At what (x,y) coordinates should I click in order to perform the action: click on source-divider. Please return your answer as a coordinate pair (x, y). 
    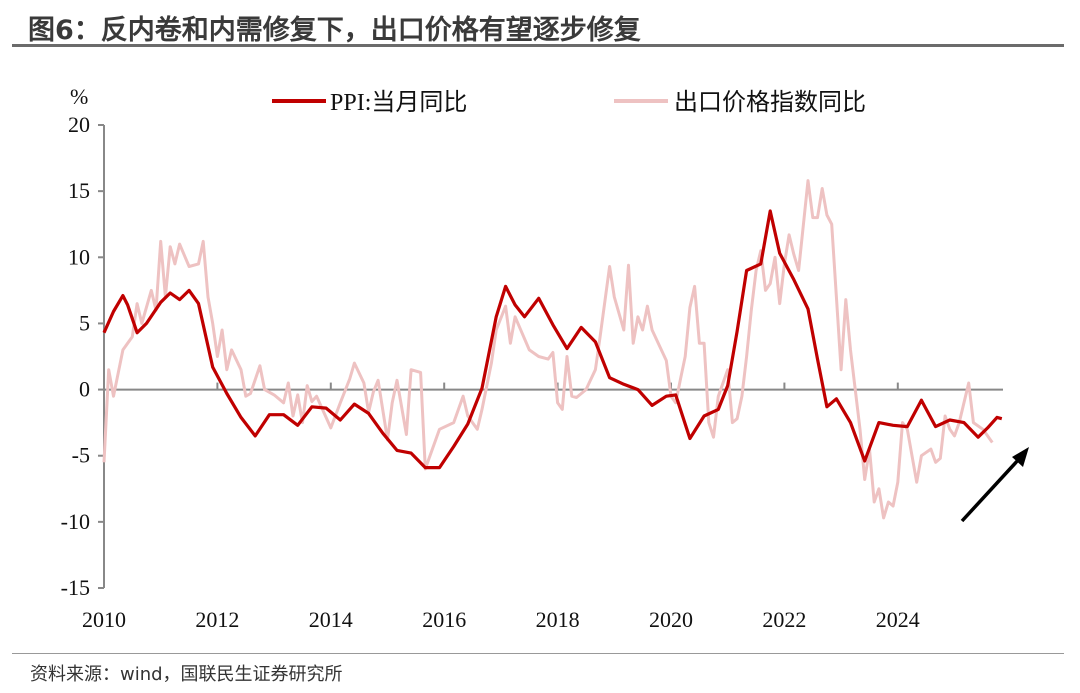
    Looking at the image, I should click on (538, 653).